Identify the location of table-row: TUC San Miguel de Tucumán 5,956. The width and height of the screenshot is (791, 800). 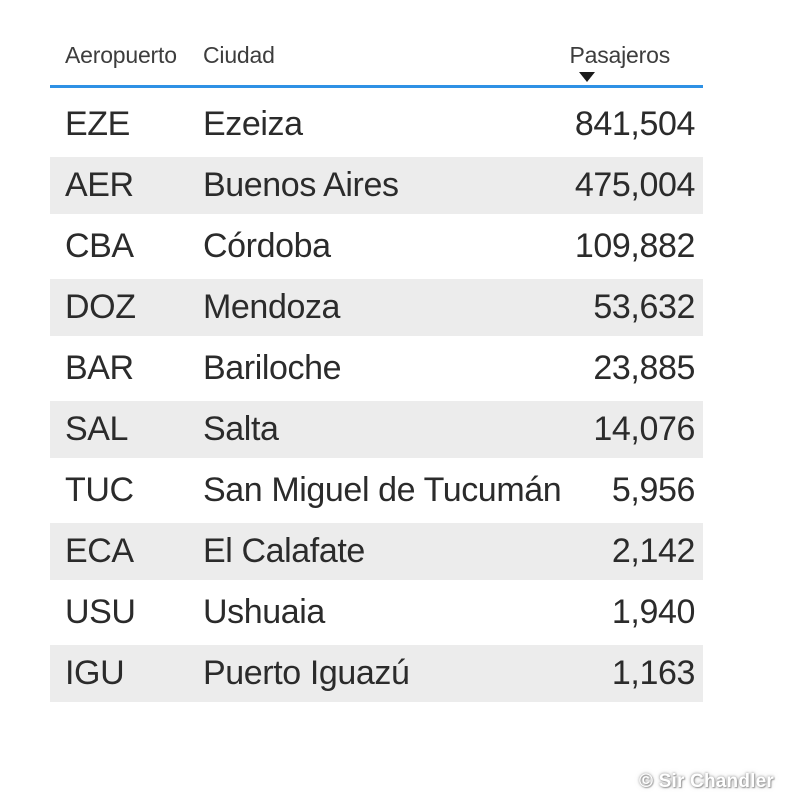
(376, 490).